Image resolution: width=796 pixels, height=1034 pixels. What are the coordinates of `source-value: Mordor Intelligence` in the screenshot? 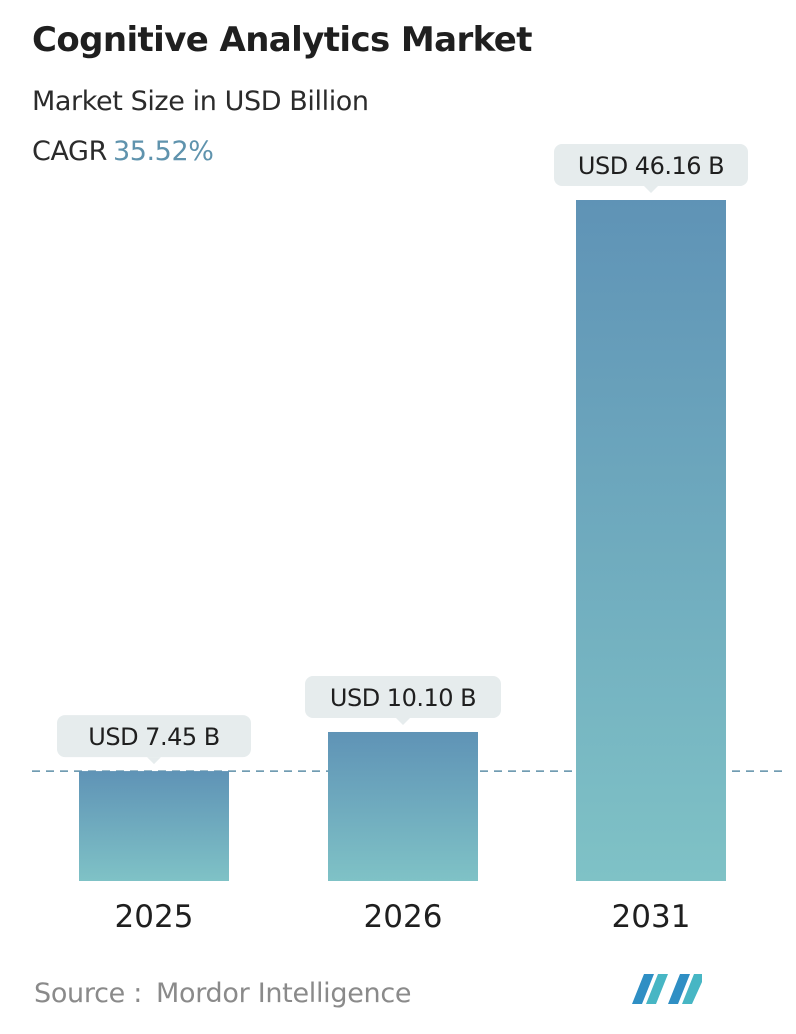 It's located at (284, 993).